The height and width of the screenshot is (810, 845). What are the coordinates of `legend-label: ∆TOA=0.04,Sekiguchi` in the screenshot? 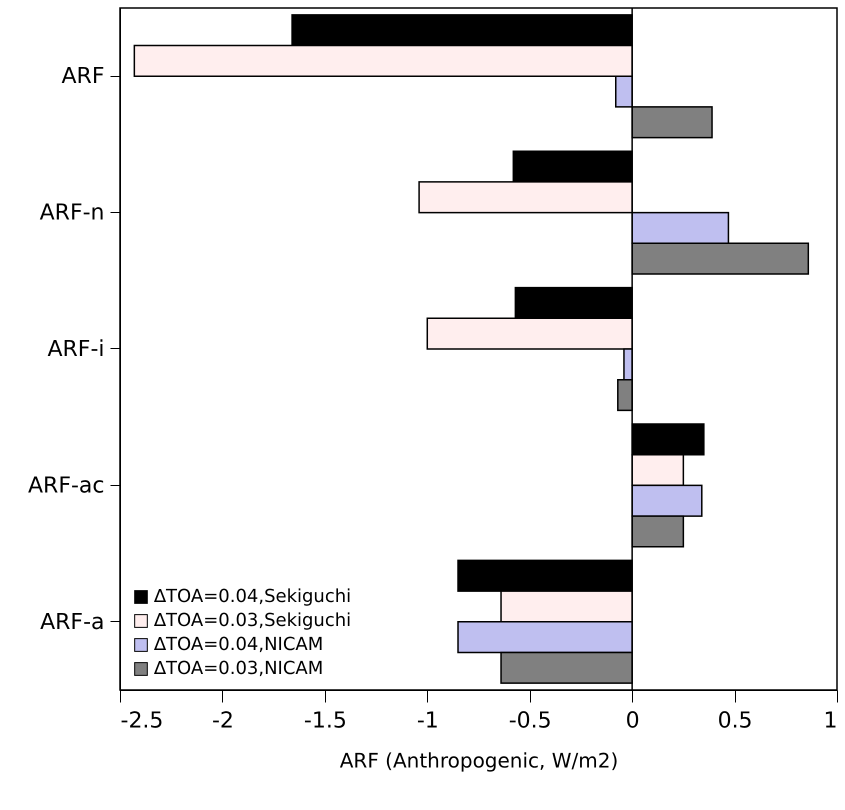 It's located at (252, 596).